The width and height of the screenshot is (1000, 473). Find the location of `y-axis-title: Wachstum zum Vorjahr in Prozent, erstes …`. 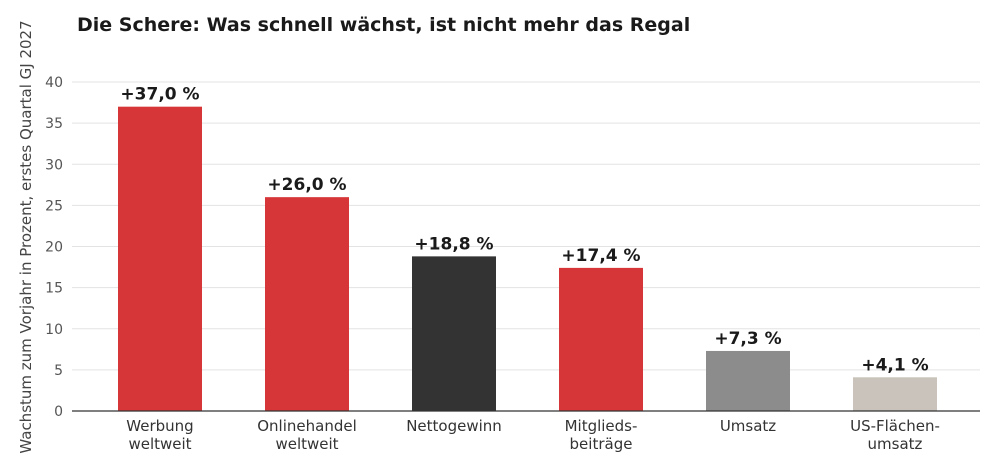

y-axis-title: Wachstum zum Vorjahr in Prozent, erstes … is located at coordinates (26, 236).